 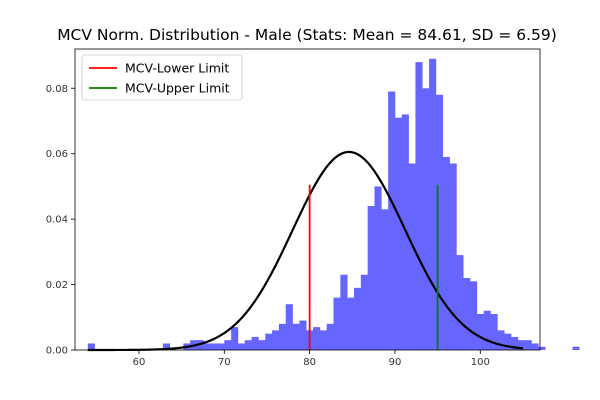 I want to click on x-tick-label: 80, so click(x=309, y=362).